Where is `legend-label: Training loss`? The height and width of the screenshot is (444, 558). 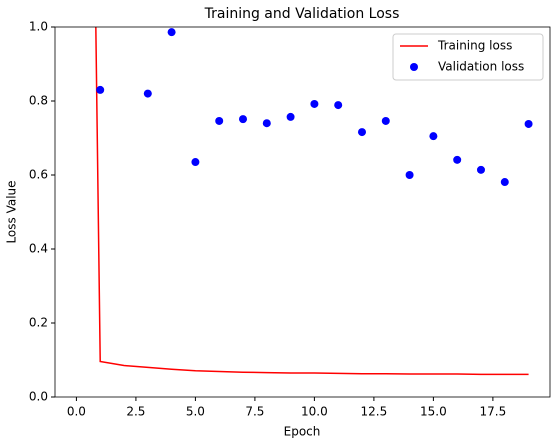
legend-label: Training loss is located at coordinates (474, 46).